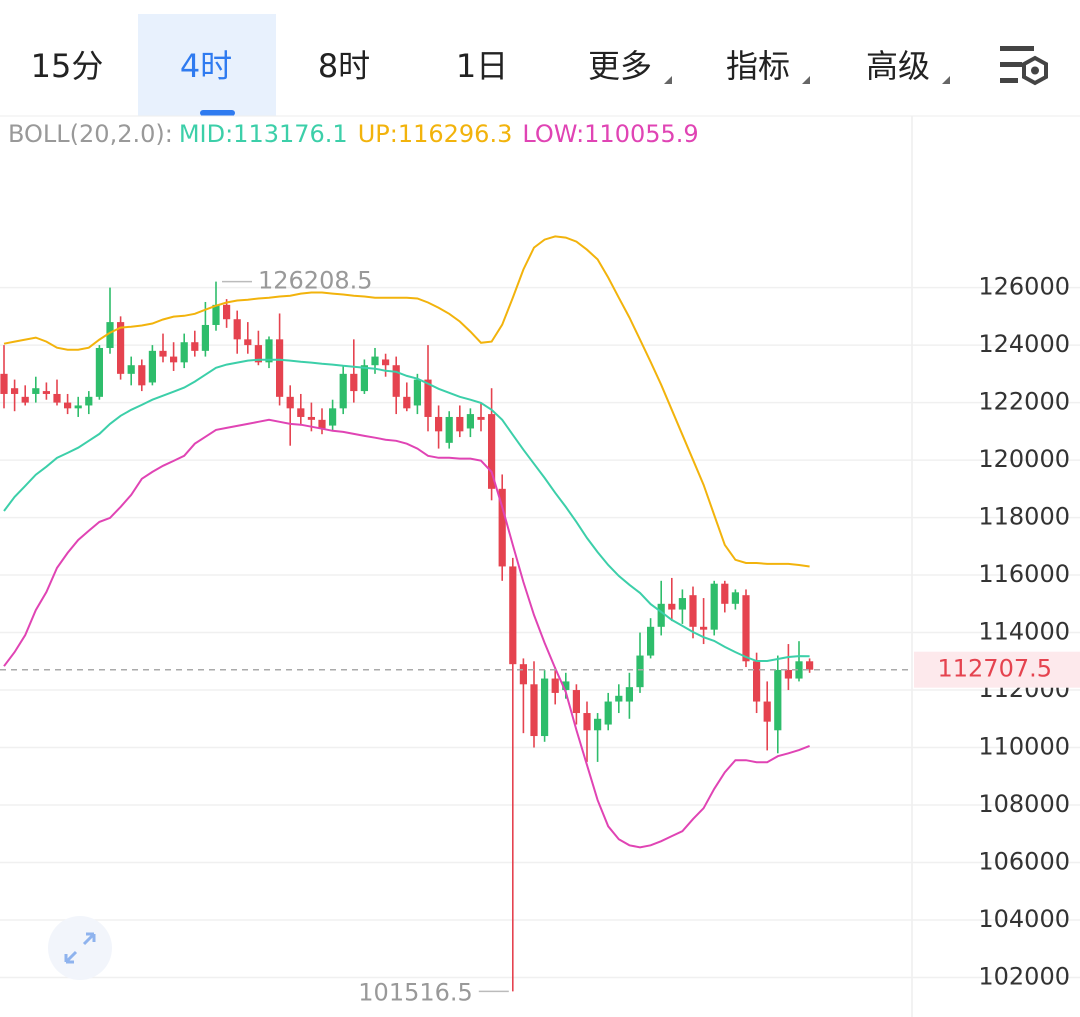  What do you see at coordinates (1024, 574) in the screenshot?
I see `y-tick-label: 116000` at bounding box center [1024, 574].